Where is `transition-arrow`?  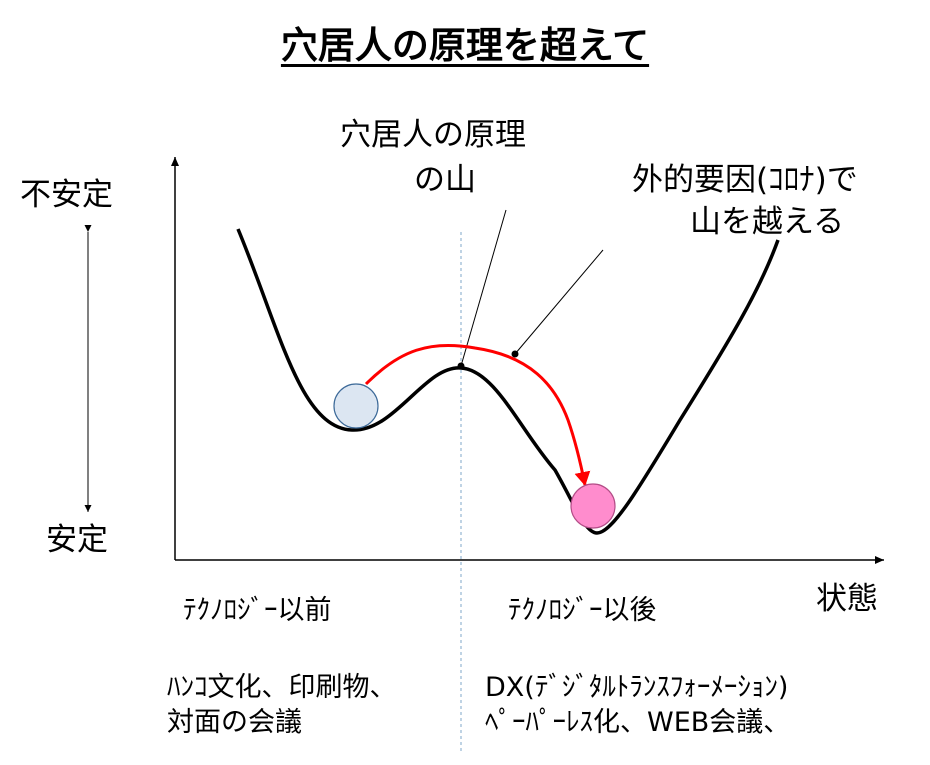
transition-arrow is located at coordinates (477, 414).